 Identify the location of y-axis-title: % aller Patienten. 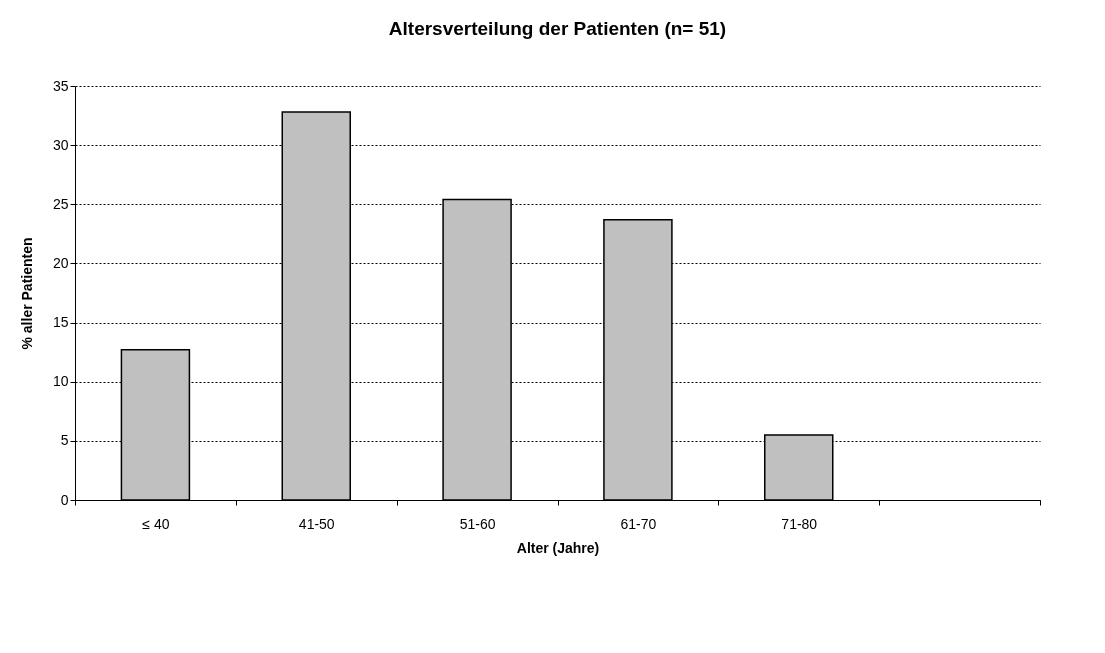
(26, 293).